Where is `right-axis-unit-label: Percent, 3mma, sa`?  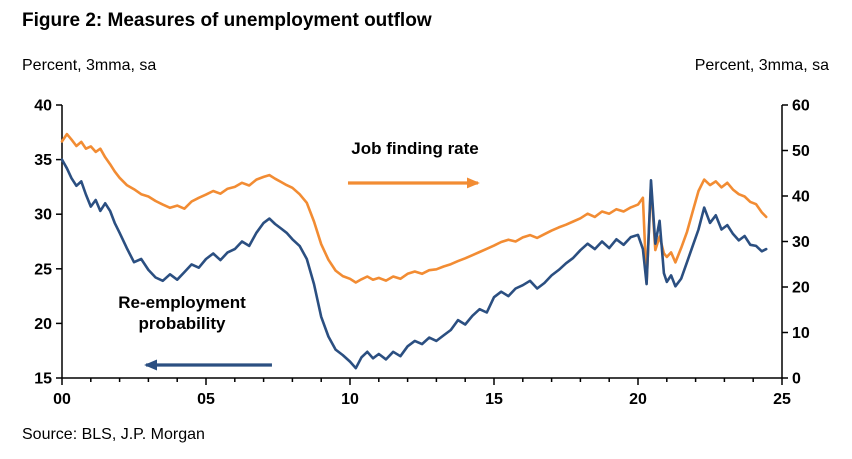
right-axis-unit-label: Percent, 3mma, sa is located at coordinates (761, 65).